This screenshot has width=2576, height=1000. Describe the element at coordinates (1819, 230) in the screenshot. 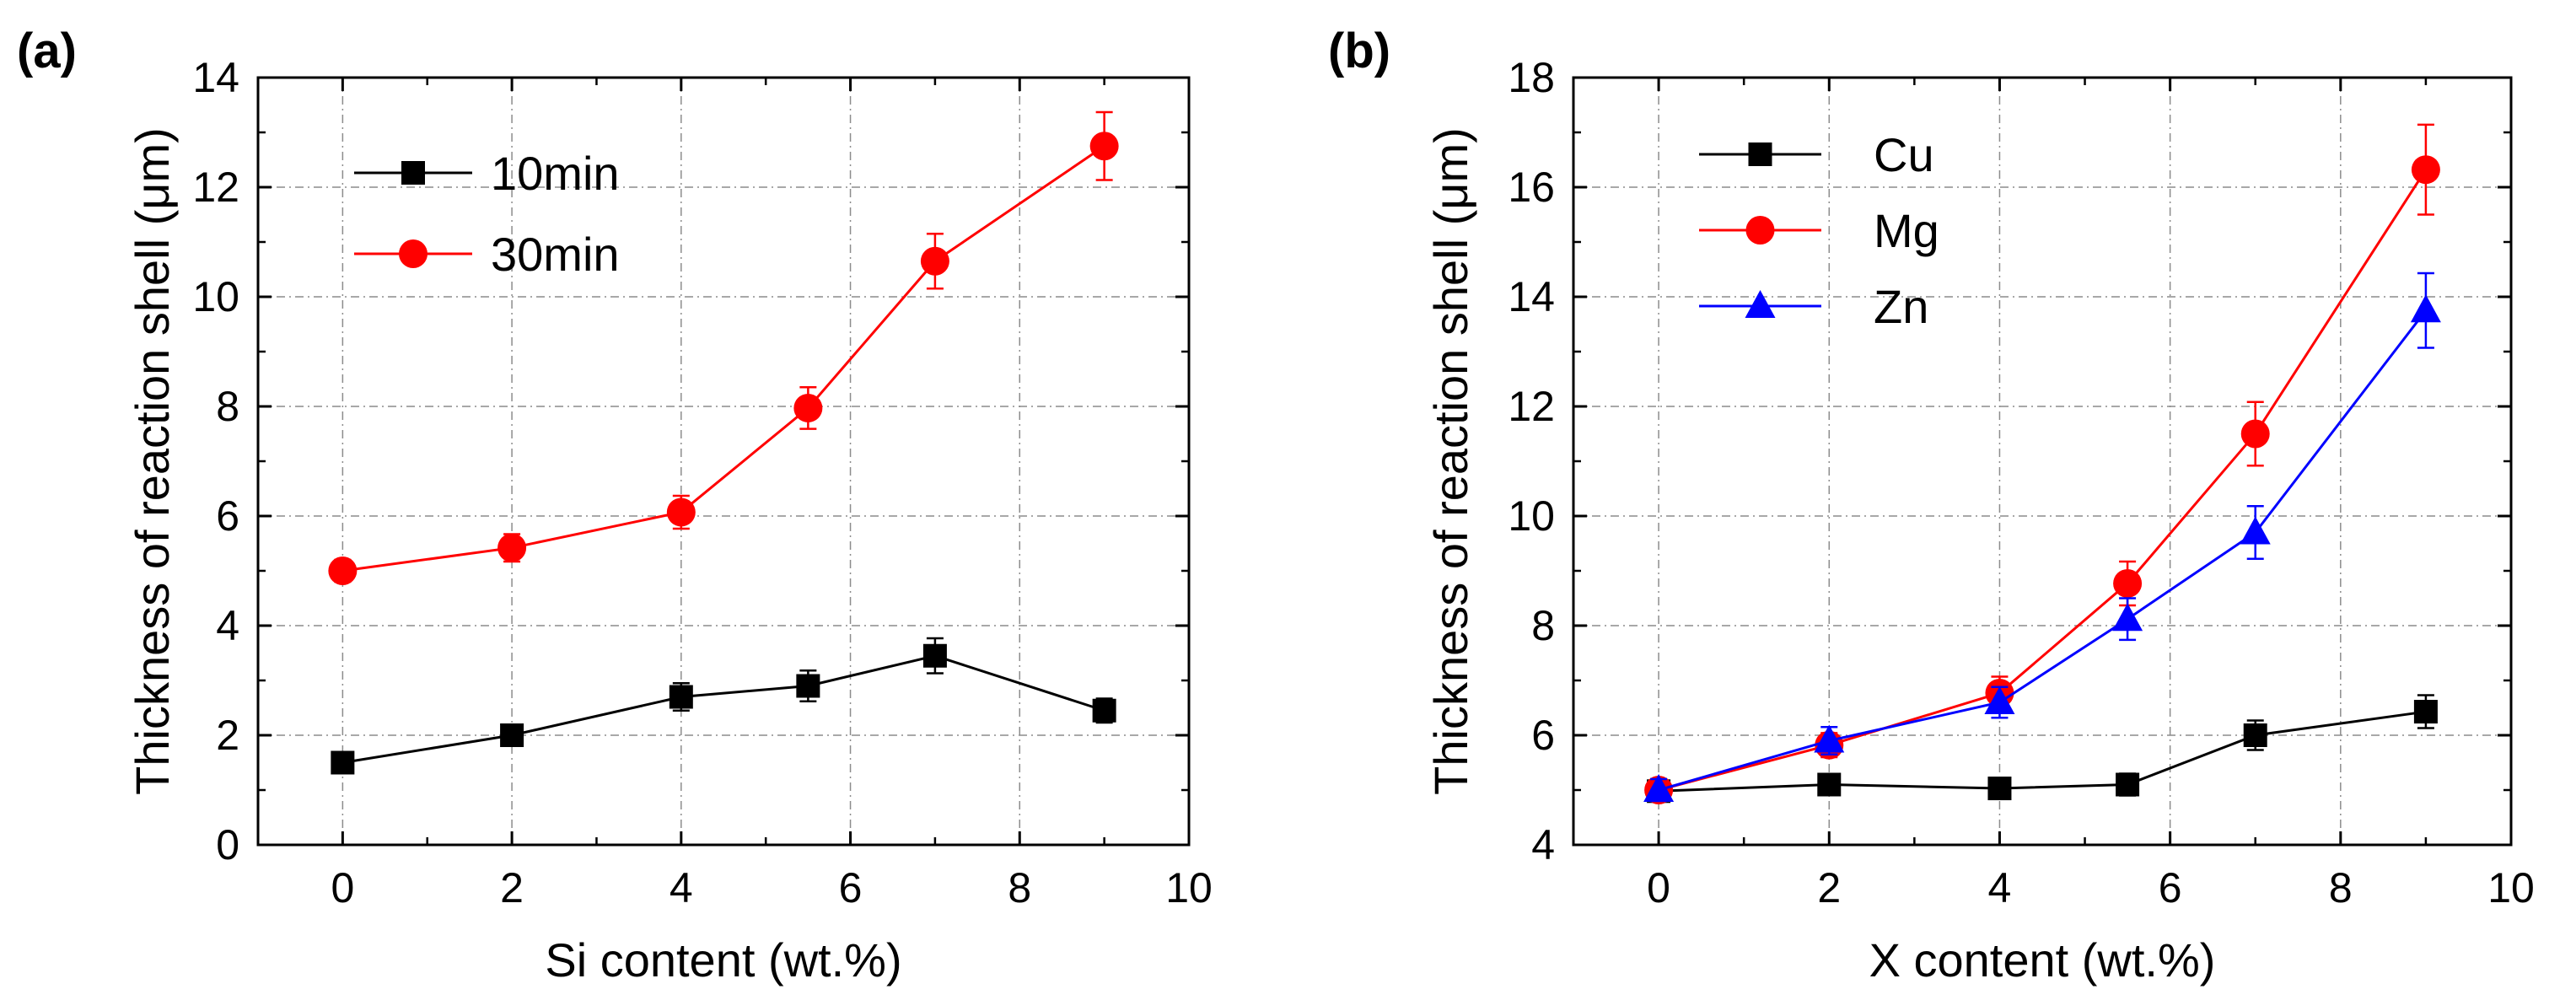

I see `legend-entry-Mg: Mg` at that location.